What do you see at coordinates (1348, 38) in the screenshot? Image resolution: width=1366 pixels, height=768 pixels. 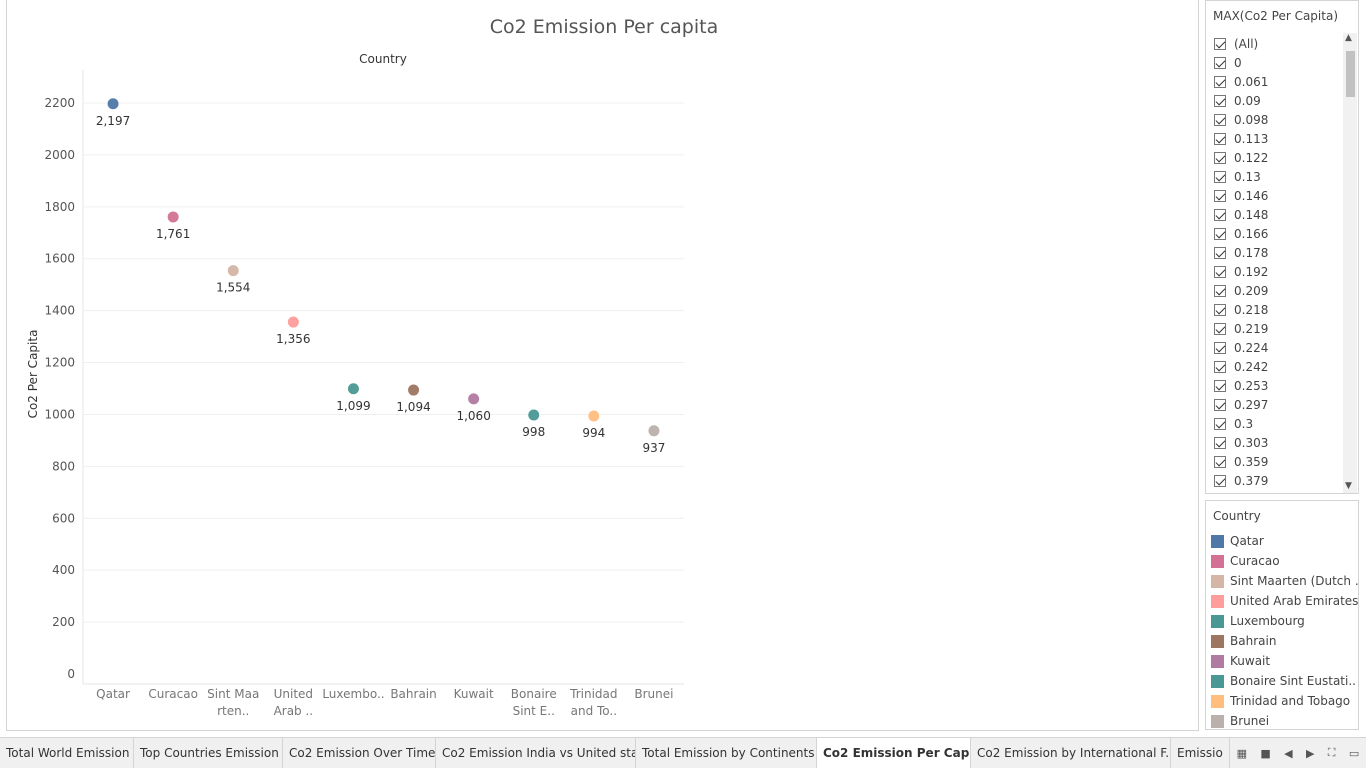 I see `scroll-up-icon: ▲` at bounding box center [1348, 38].